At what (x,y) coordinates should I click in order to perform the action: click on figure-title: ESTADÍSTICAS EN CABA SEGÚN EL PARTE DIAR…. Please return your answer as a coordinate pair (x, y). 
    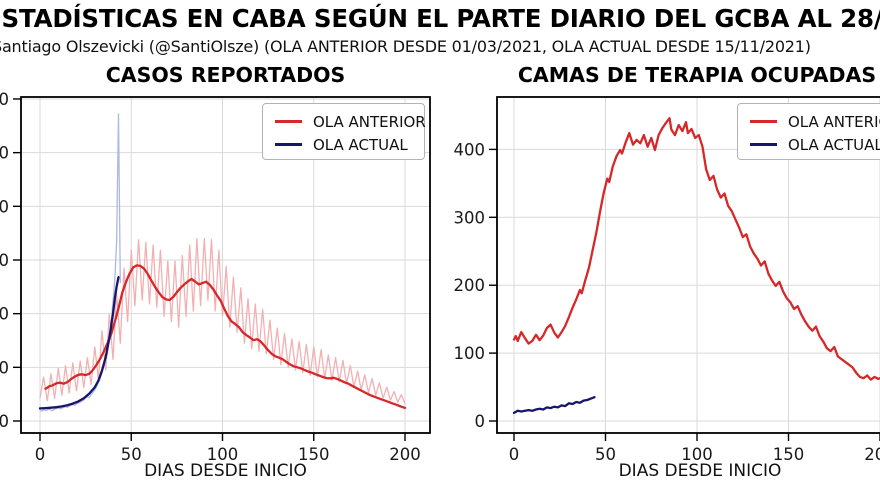
    Looking at the image, I should click on (440, 18).